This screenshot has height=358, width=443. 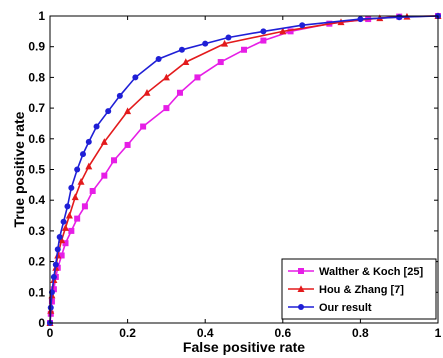 What do you see at coordinates (36, 292) in the screenshot?
I see `y-tick-label: 0.1` at bounding box center [36, 292].